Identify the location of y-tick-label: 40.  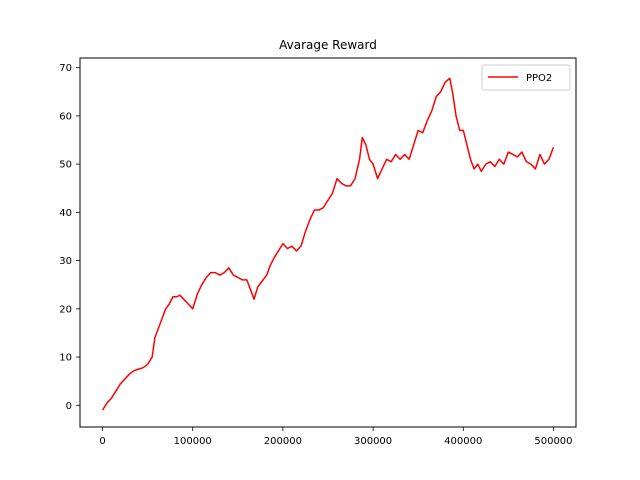
(65, 213).